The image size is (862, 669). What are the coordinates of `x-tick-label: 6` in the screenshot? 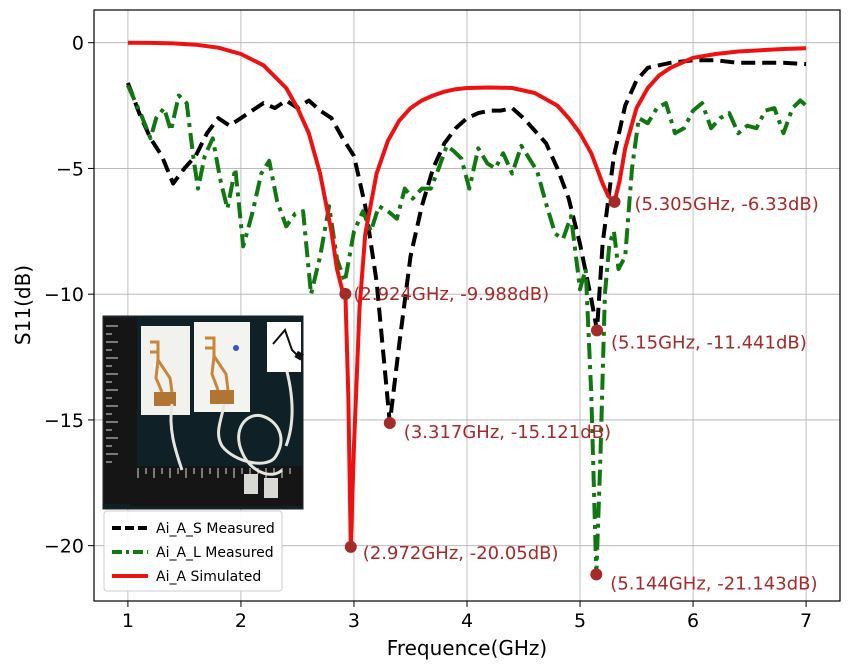 It's located at (693, 621).